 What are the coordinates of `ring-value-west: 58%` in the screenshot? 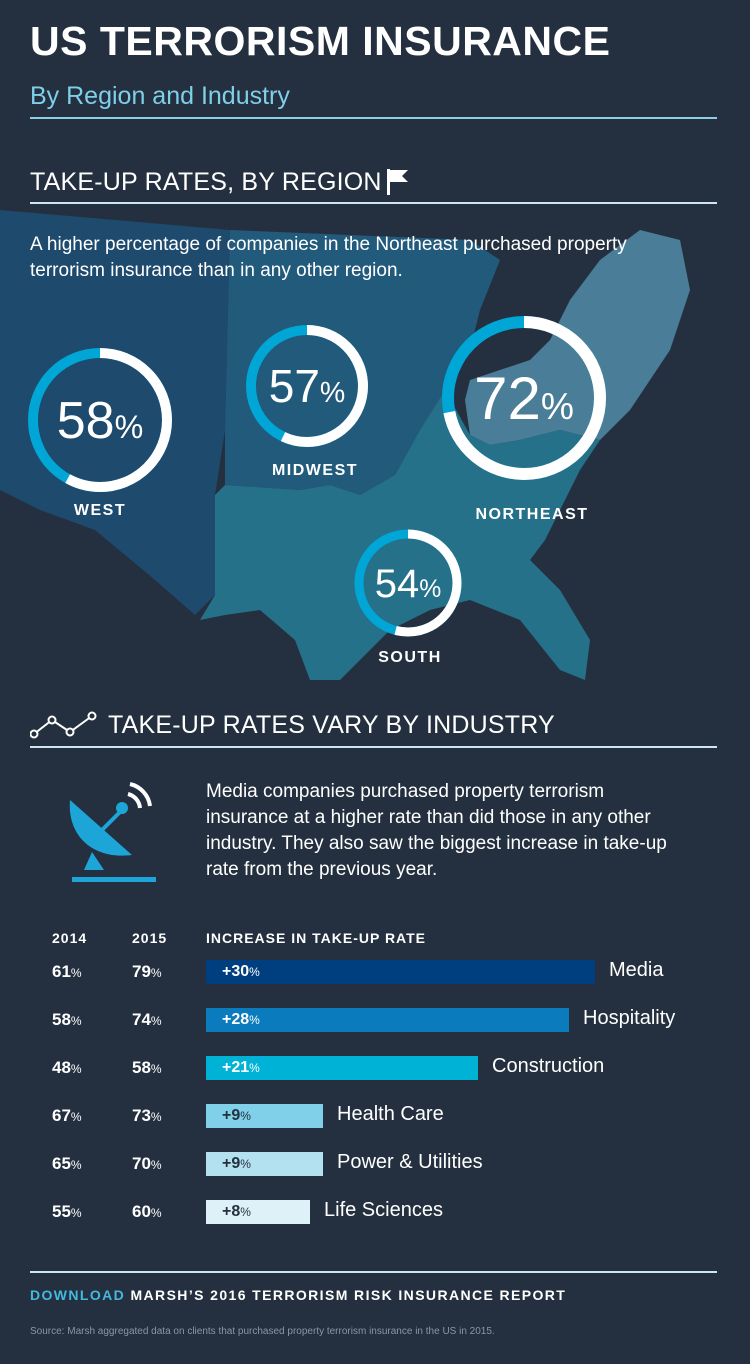 It's located at (100, 421).